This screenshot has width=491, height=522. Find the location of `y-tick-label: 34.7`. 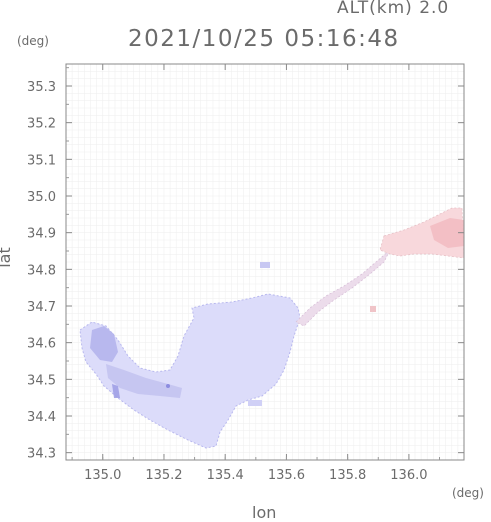

y-tick-label: 34.7 is located at coordinates (41, 307).